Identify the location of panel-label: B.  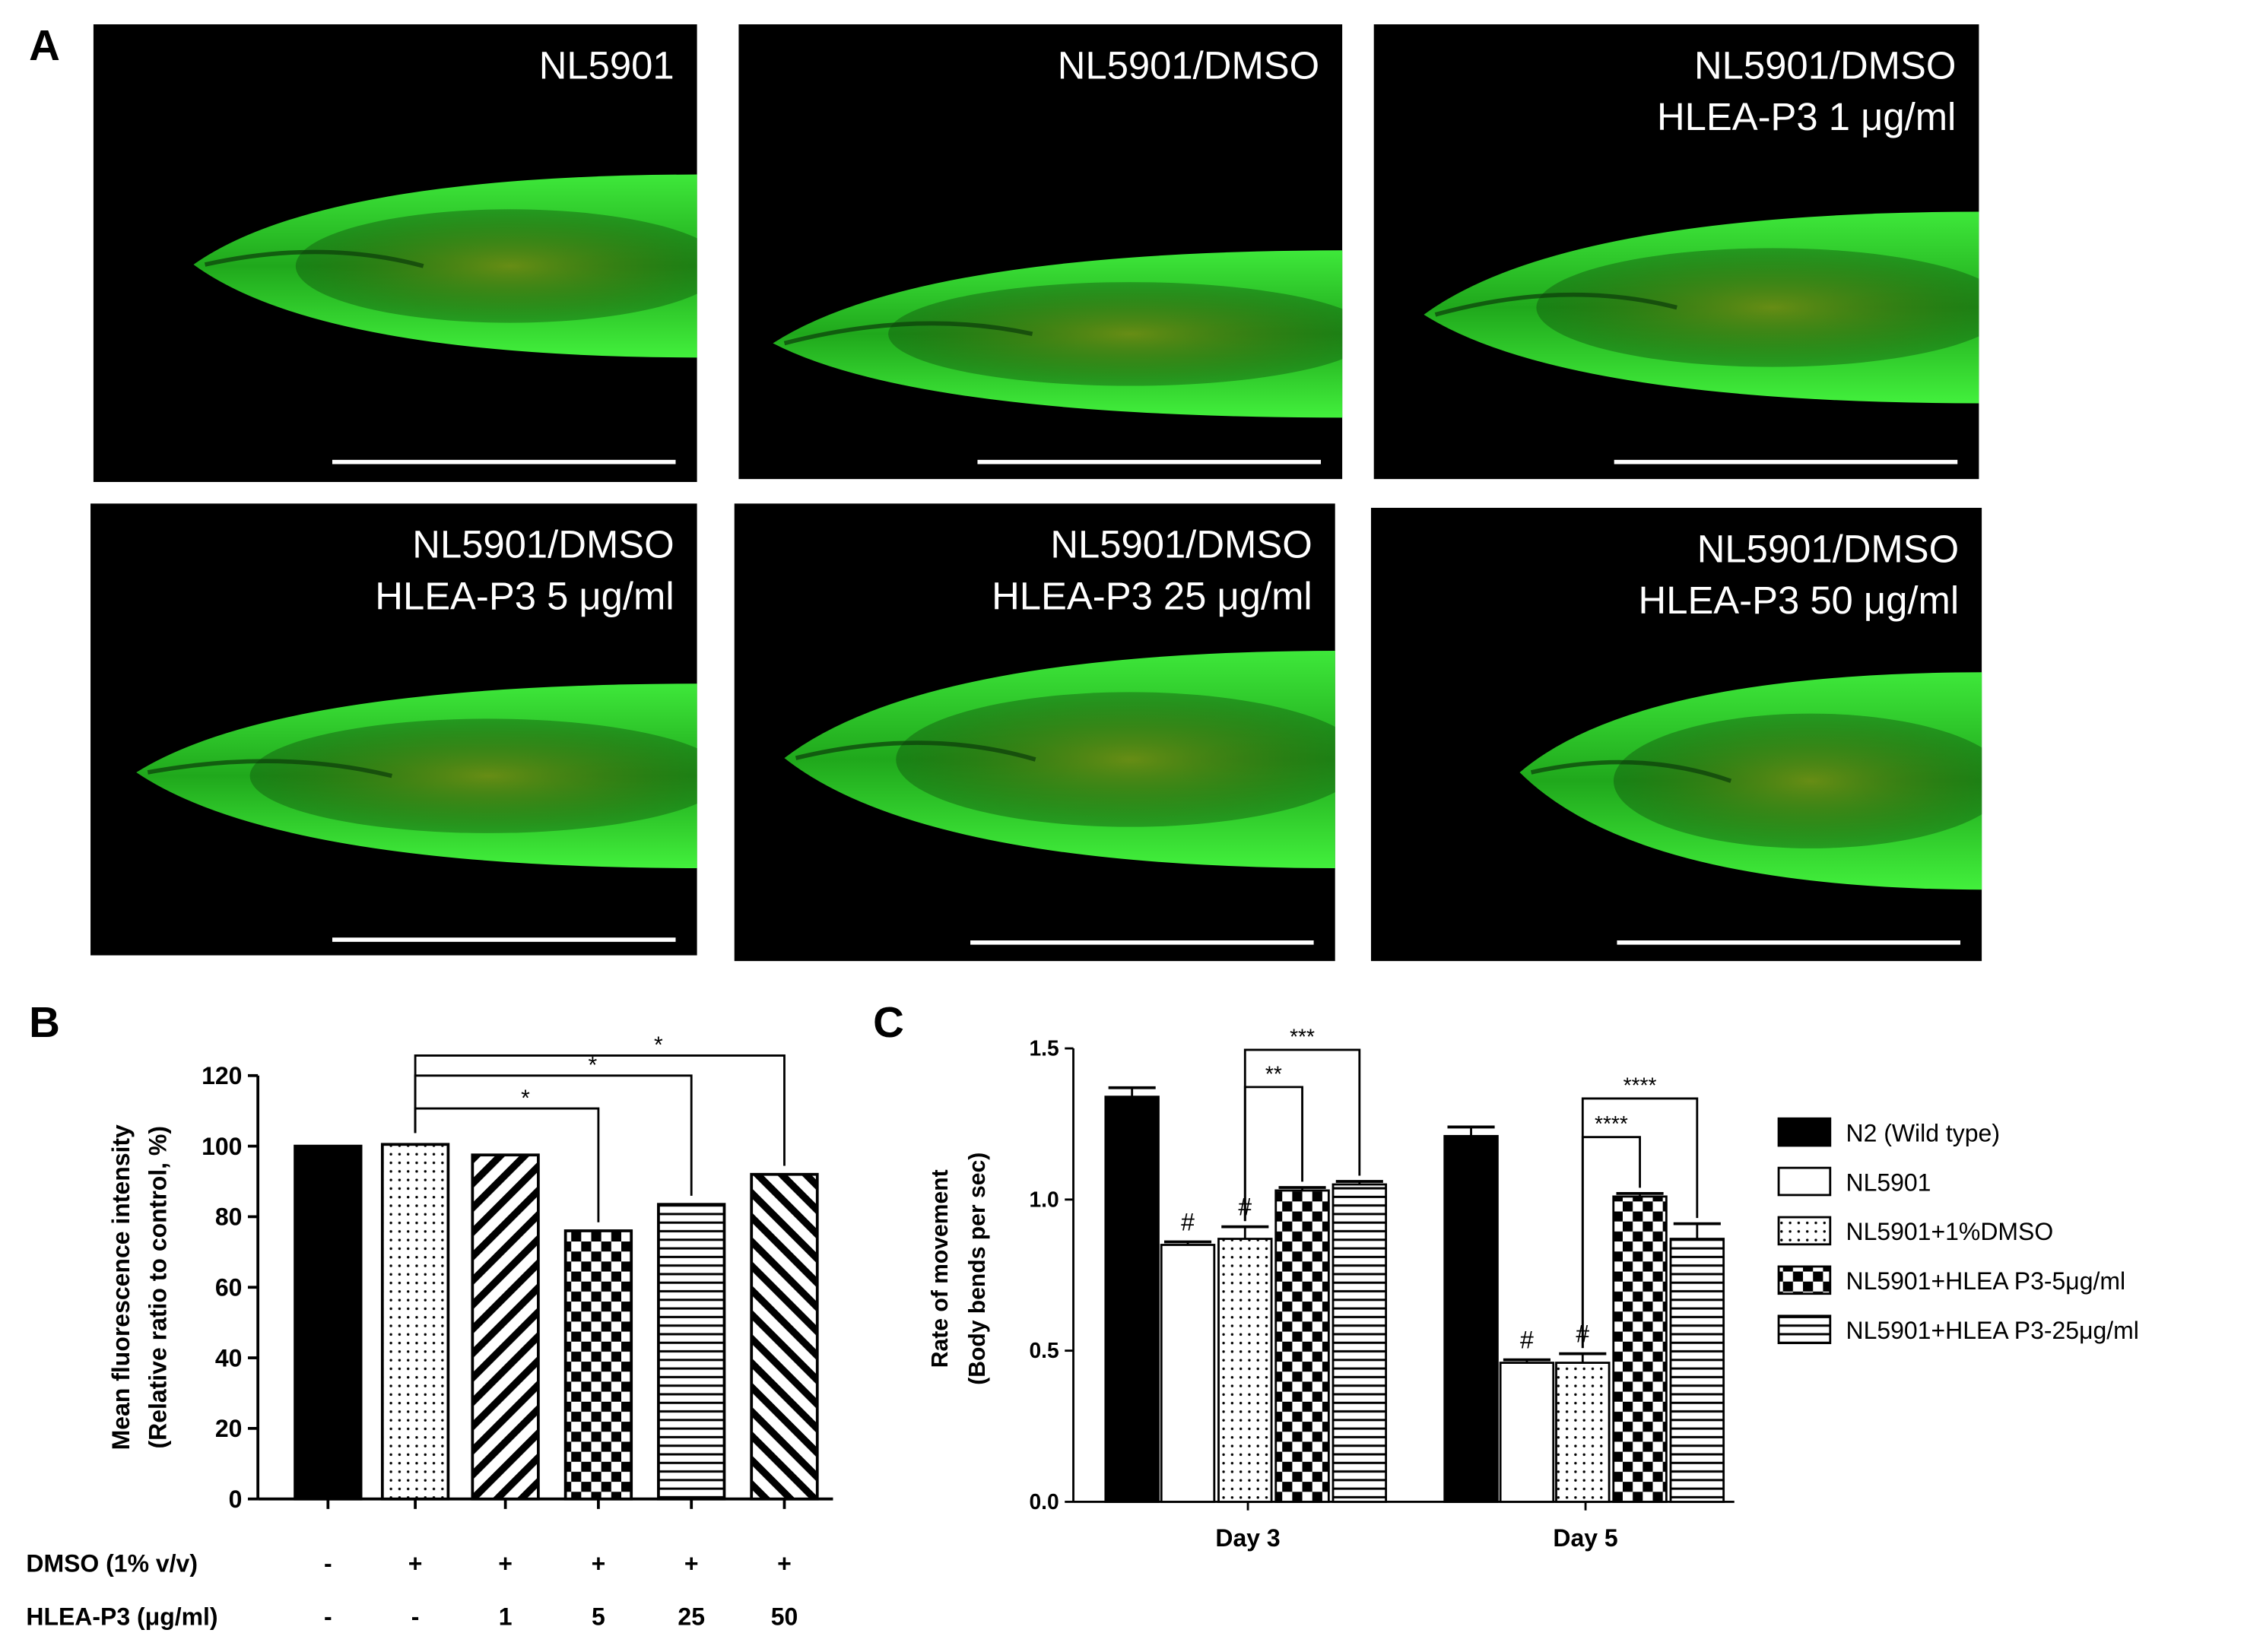
(44, 1022).